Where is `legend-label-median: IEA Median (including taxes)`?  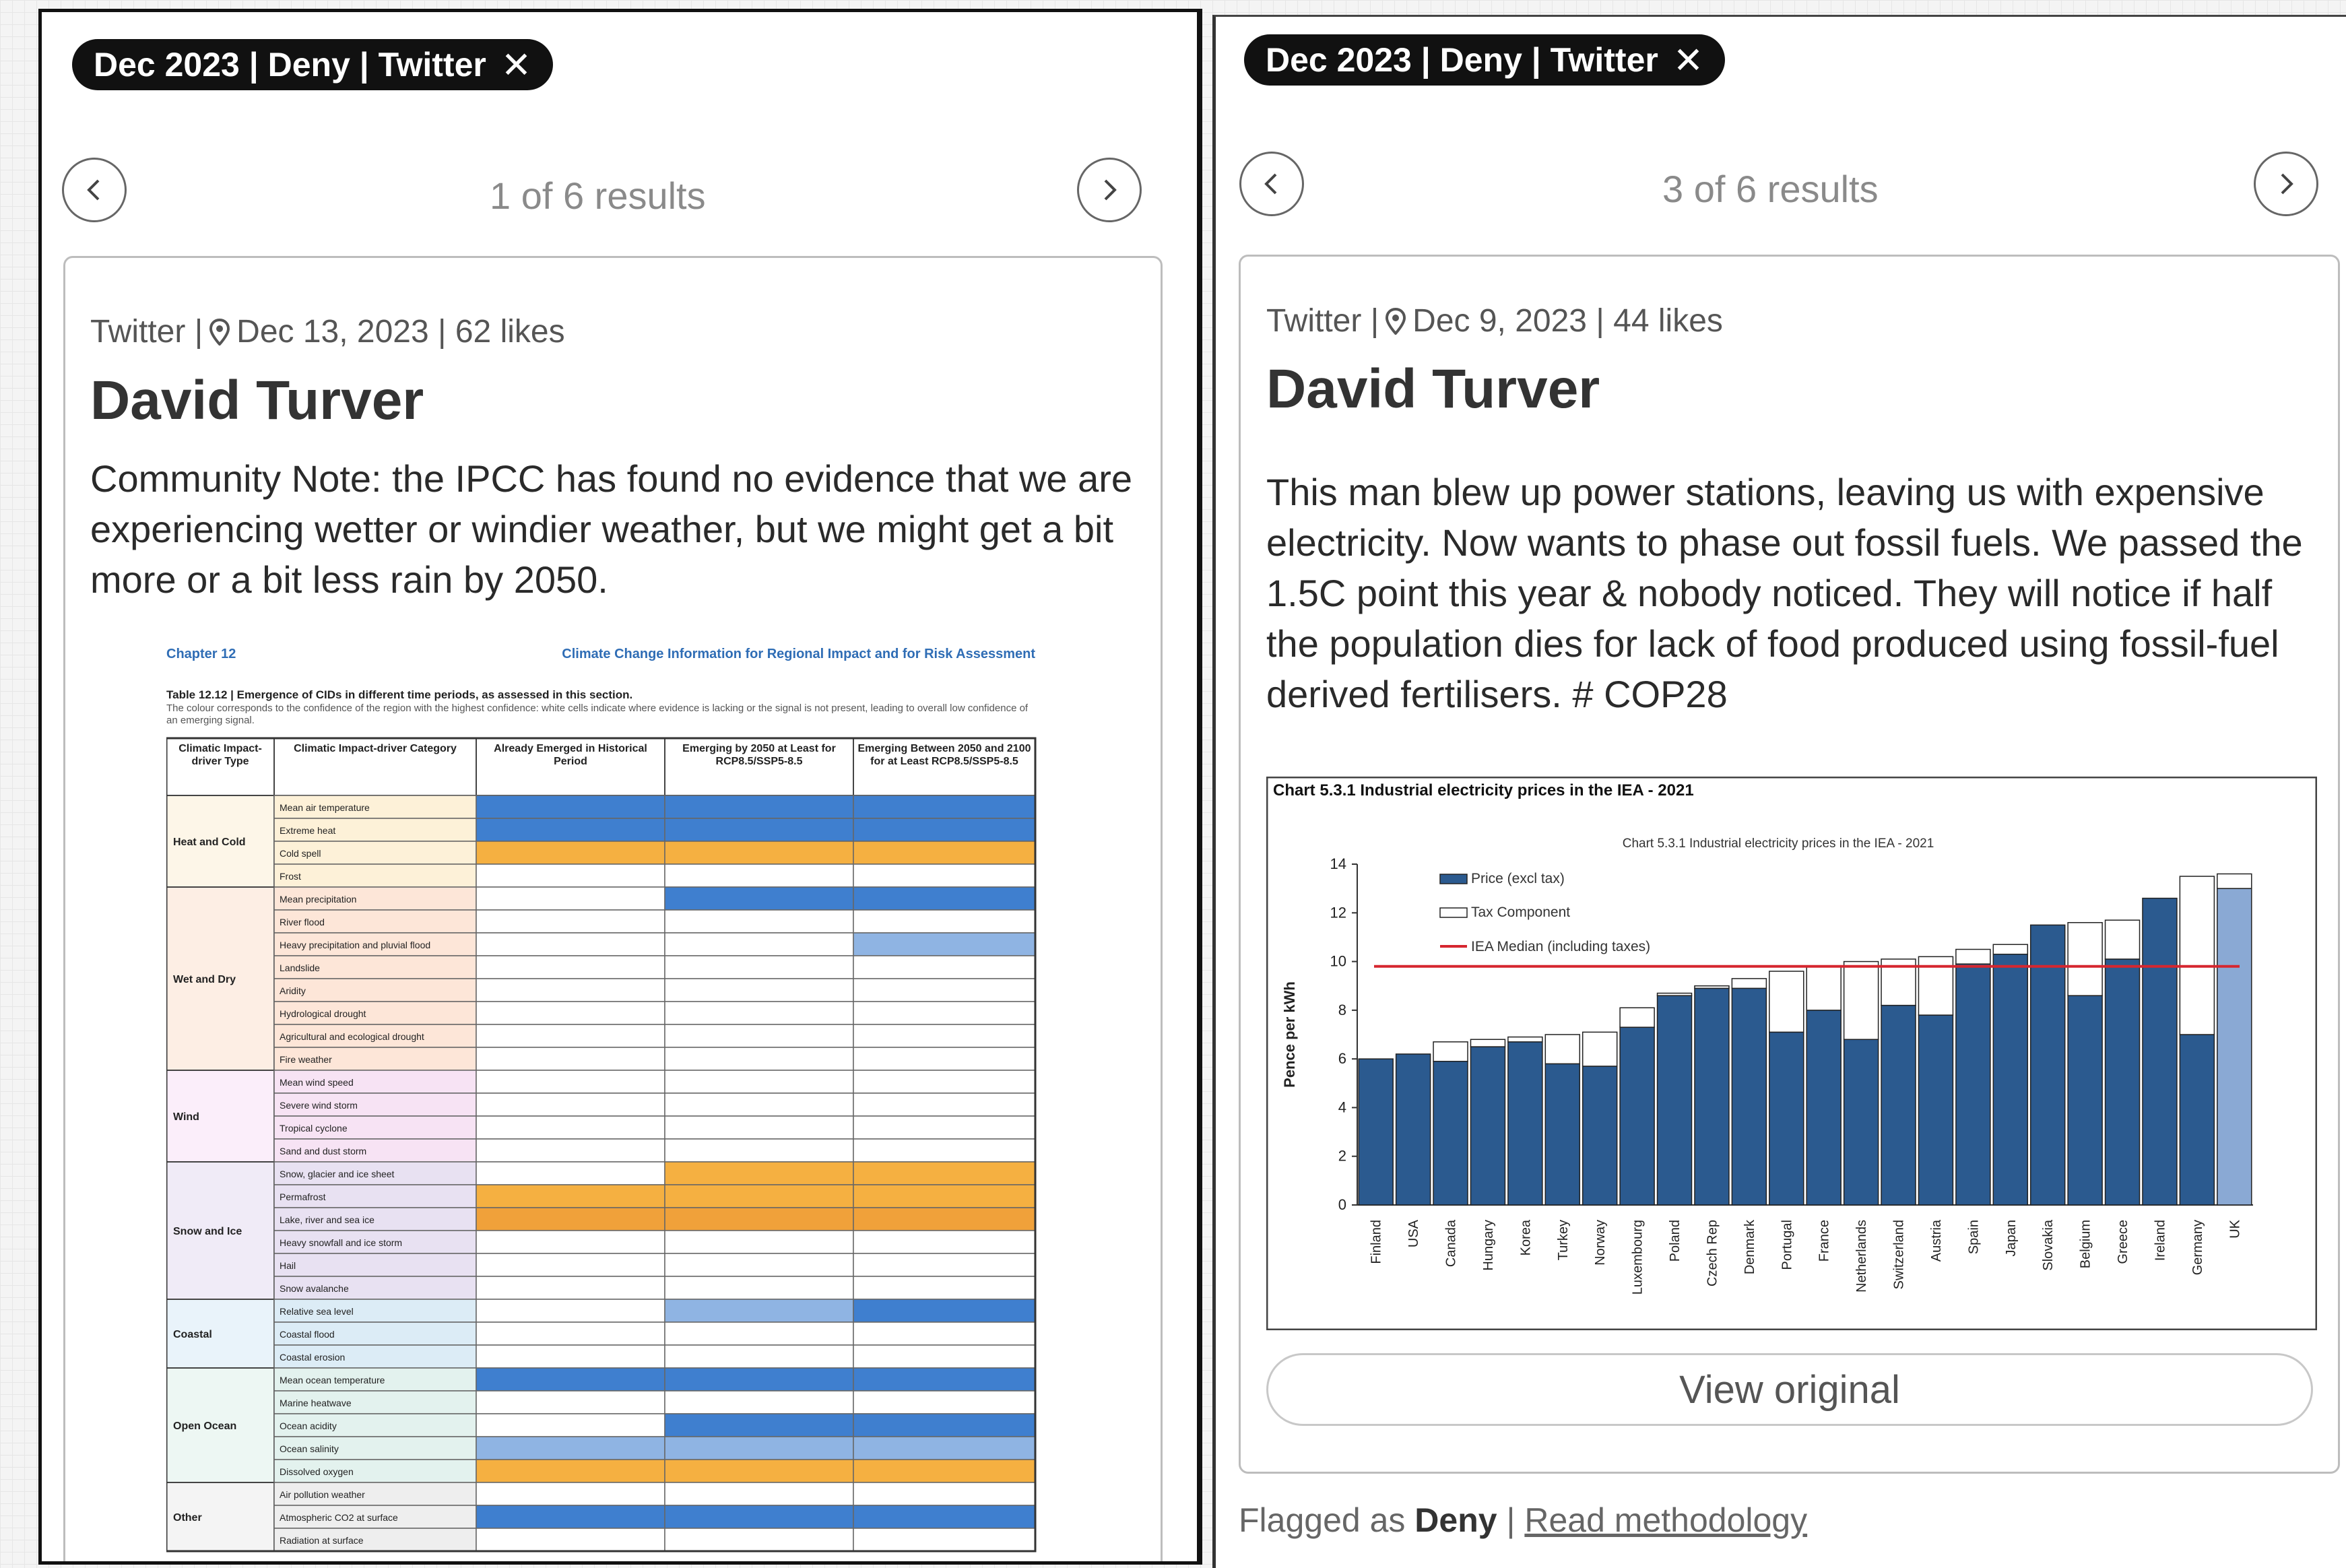 legend-label-median: IEA Median (including taxes) is located at coordinates (1560, 946).